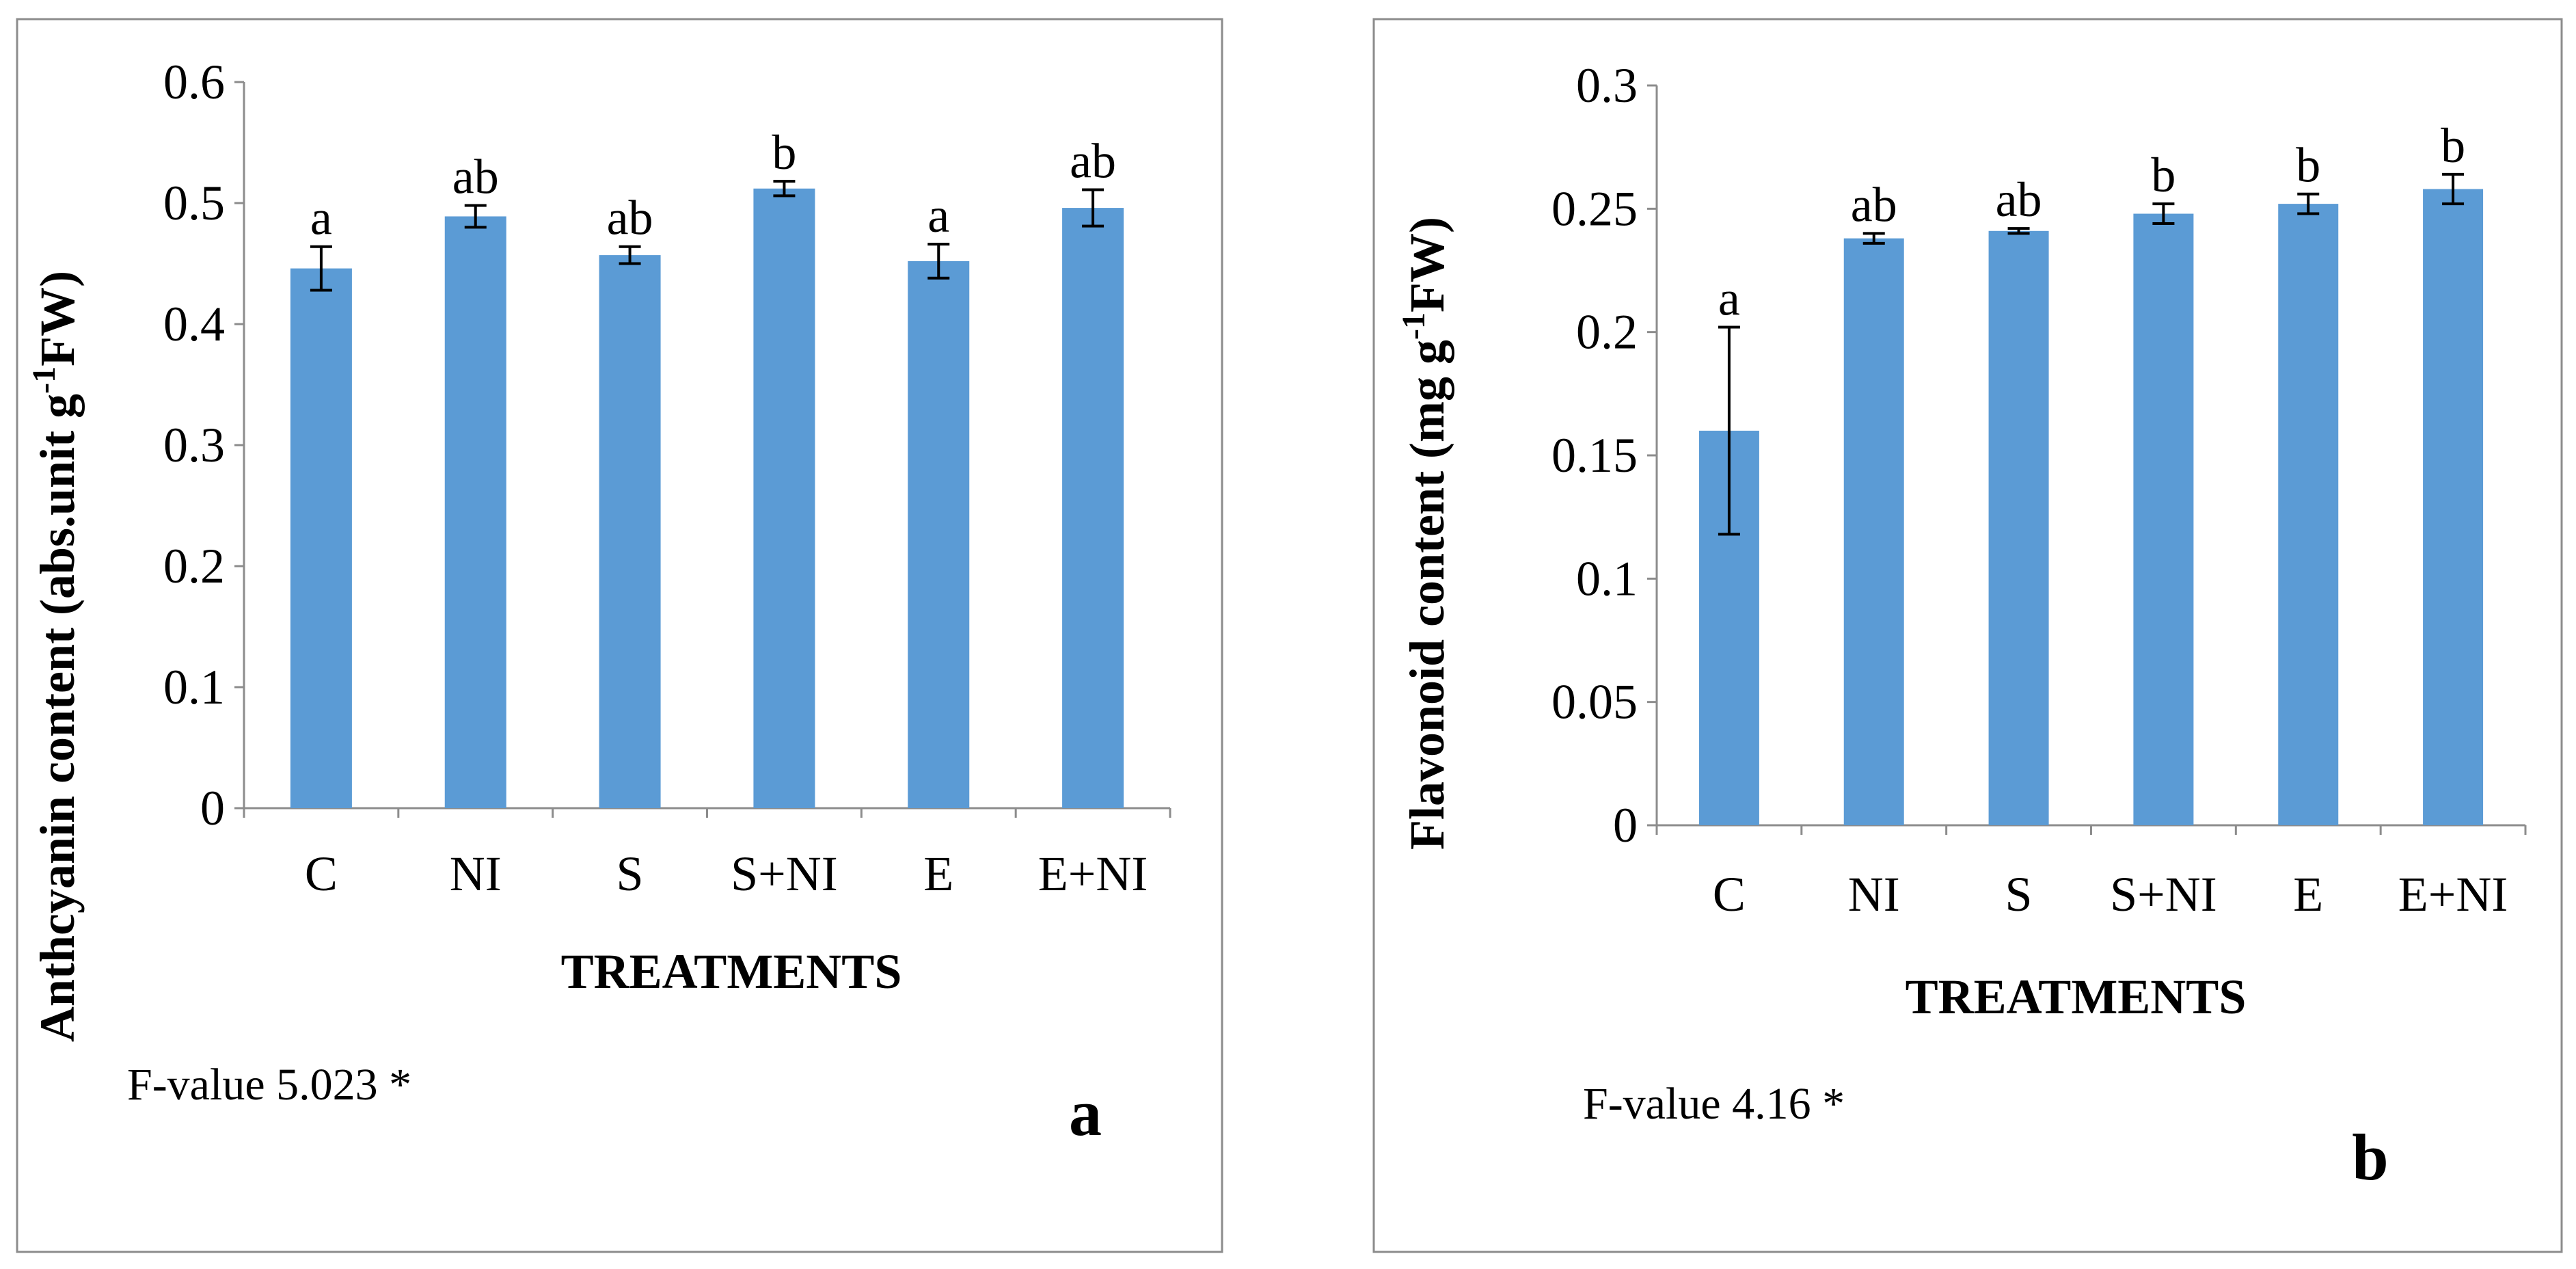 The width and height of the screenshot is (2576, 1269). I want to click on panel-b-error-bars, so click(2091, 354).